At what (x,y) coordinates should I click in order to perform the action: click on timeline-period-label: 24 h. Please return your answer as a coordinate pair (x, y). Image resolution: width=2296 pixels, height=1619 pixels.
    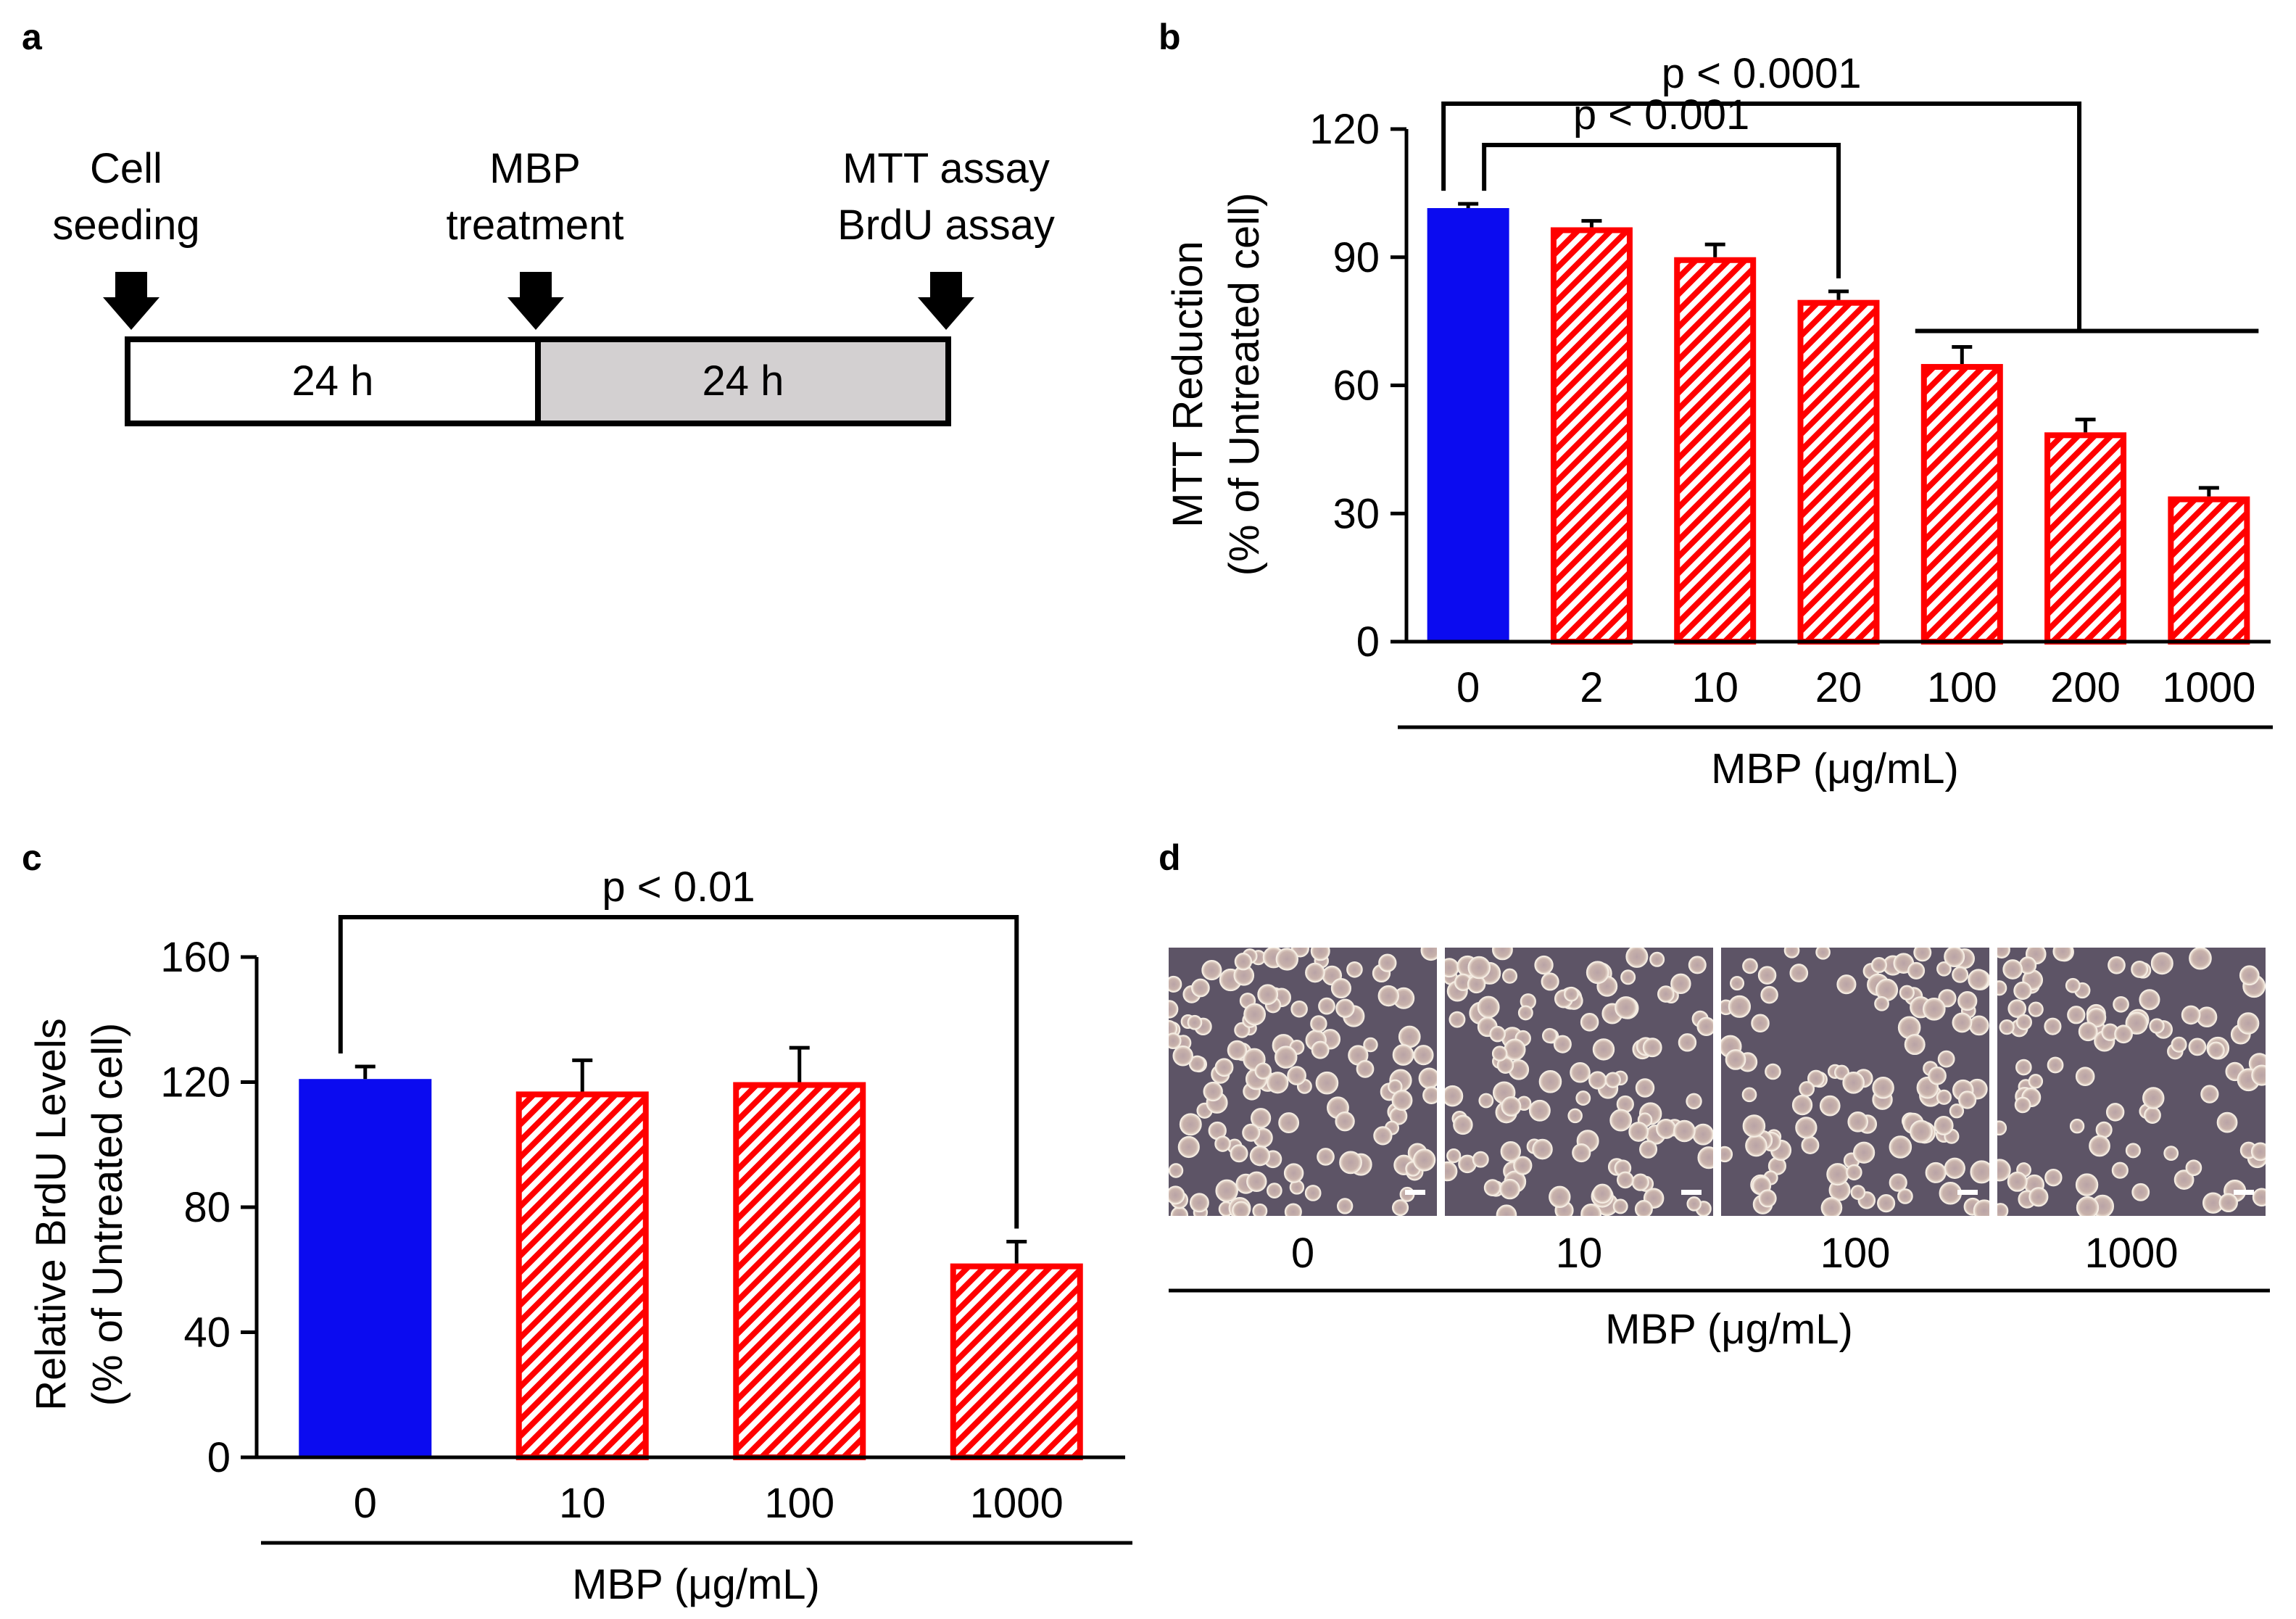
    Looking at the image, I should click on (743, 381).